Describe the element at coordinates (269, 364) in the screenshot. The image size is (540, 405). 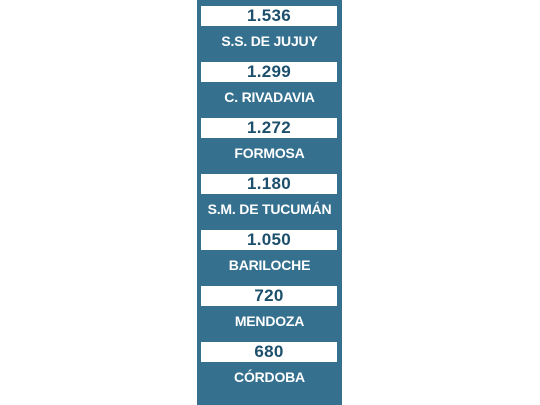
I see `ranking-entry-cordoba: 680 CÓRDOBA` at that location.